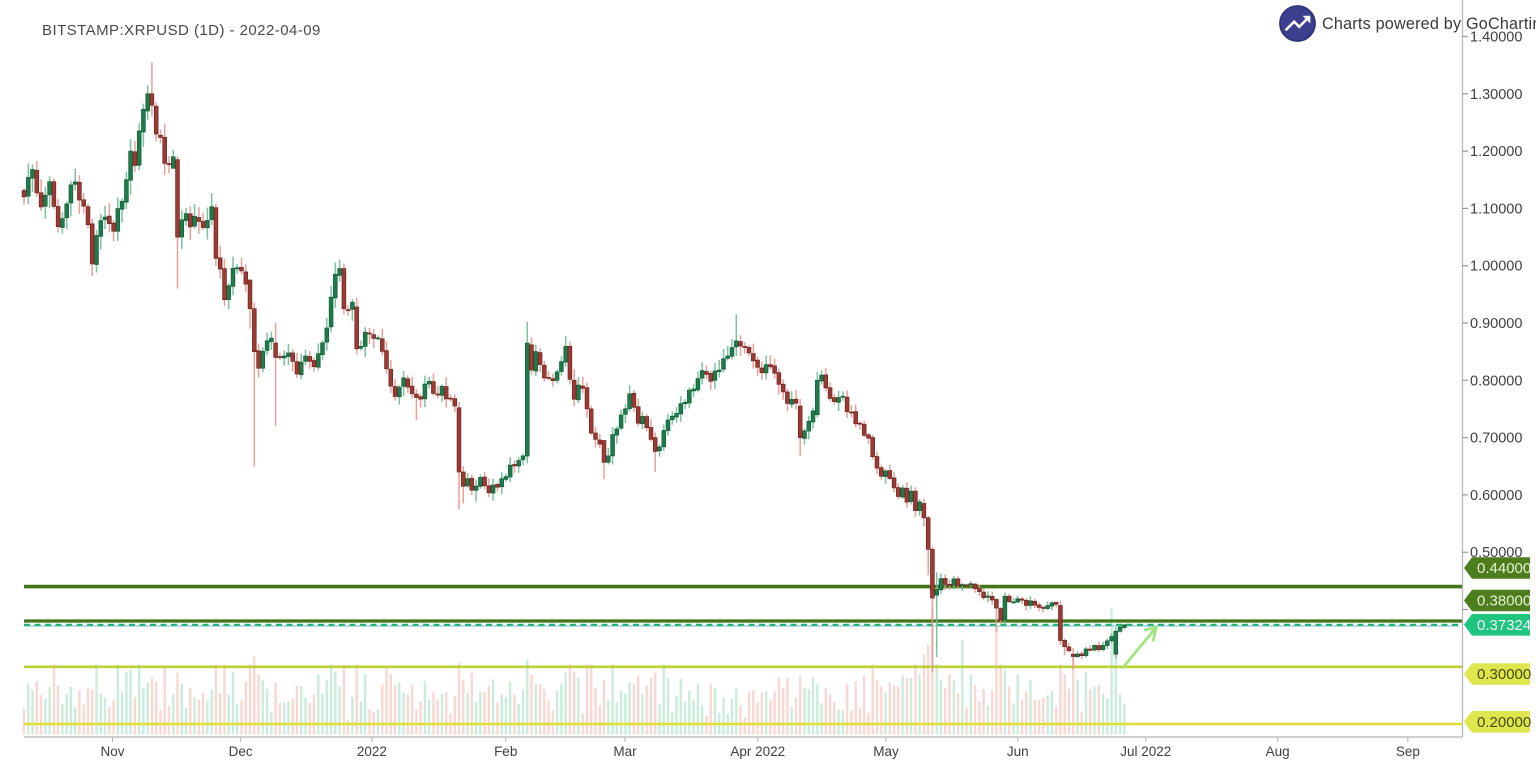 Image resolution: width=1536 pixels, height=775 pixels. I want to click on svg-text: 0.80000, so click(1496, 381).